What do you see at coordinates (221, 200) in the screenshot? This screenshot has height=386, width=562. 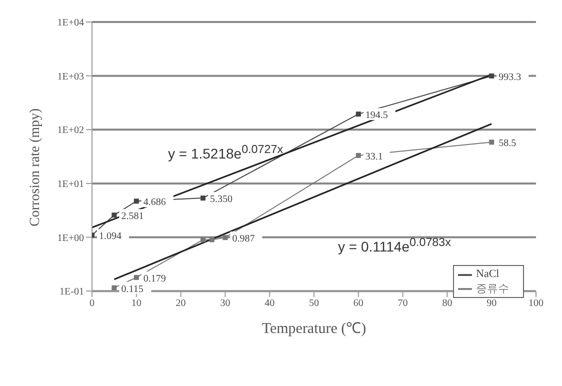 I see `data-label: 5.350` at bounding box center [221, 200].